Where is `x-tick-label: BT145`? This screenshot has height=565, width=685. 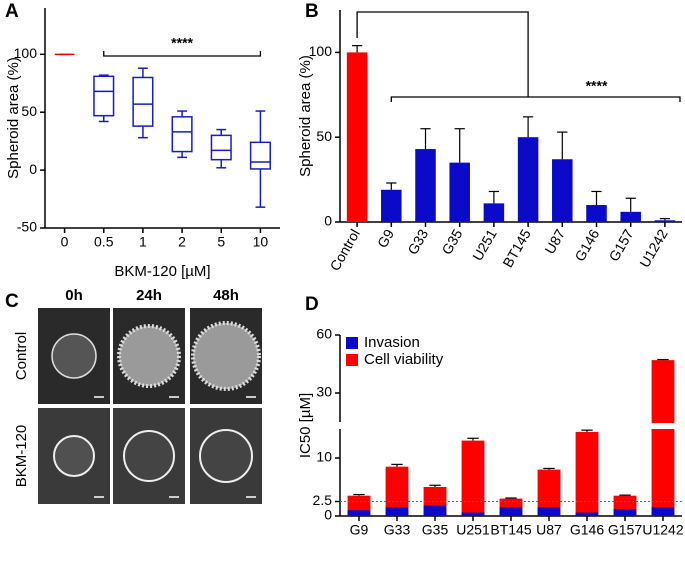
x-tick-label: BT145 is located at coordinates (510, 530).